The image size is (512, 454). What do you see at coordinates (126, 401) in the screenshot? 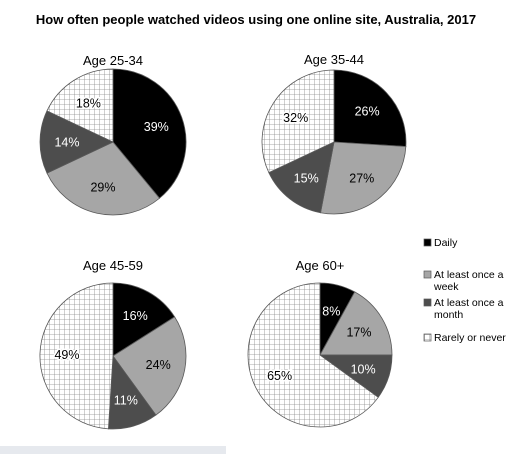
I see `slice-label-month: 11%` at bounding box center [126, 401].